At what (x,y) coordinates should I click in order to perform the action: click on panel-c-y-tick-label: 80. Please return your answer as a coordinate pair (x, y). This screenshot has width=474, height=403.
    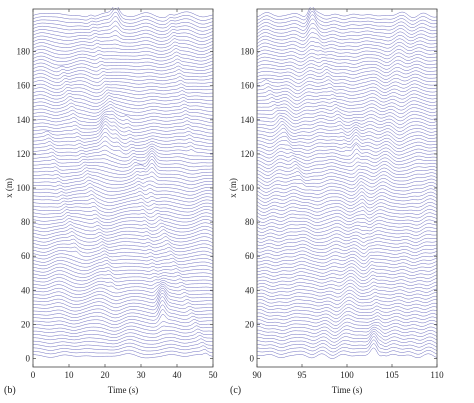
    Looking at the image, I should click on (250, 222).